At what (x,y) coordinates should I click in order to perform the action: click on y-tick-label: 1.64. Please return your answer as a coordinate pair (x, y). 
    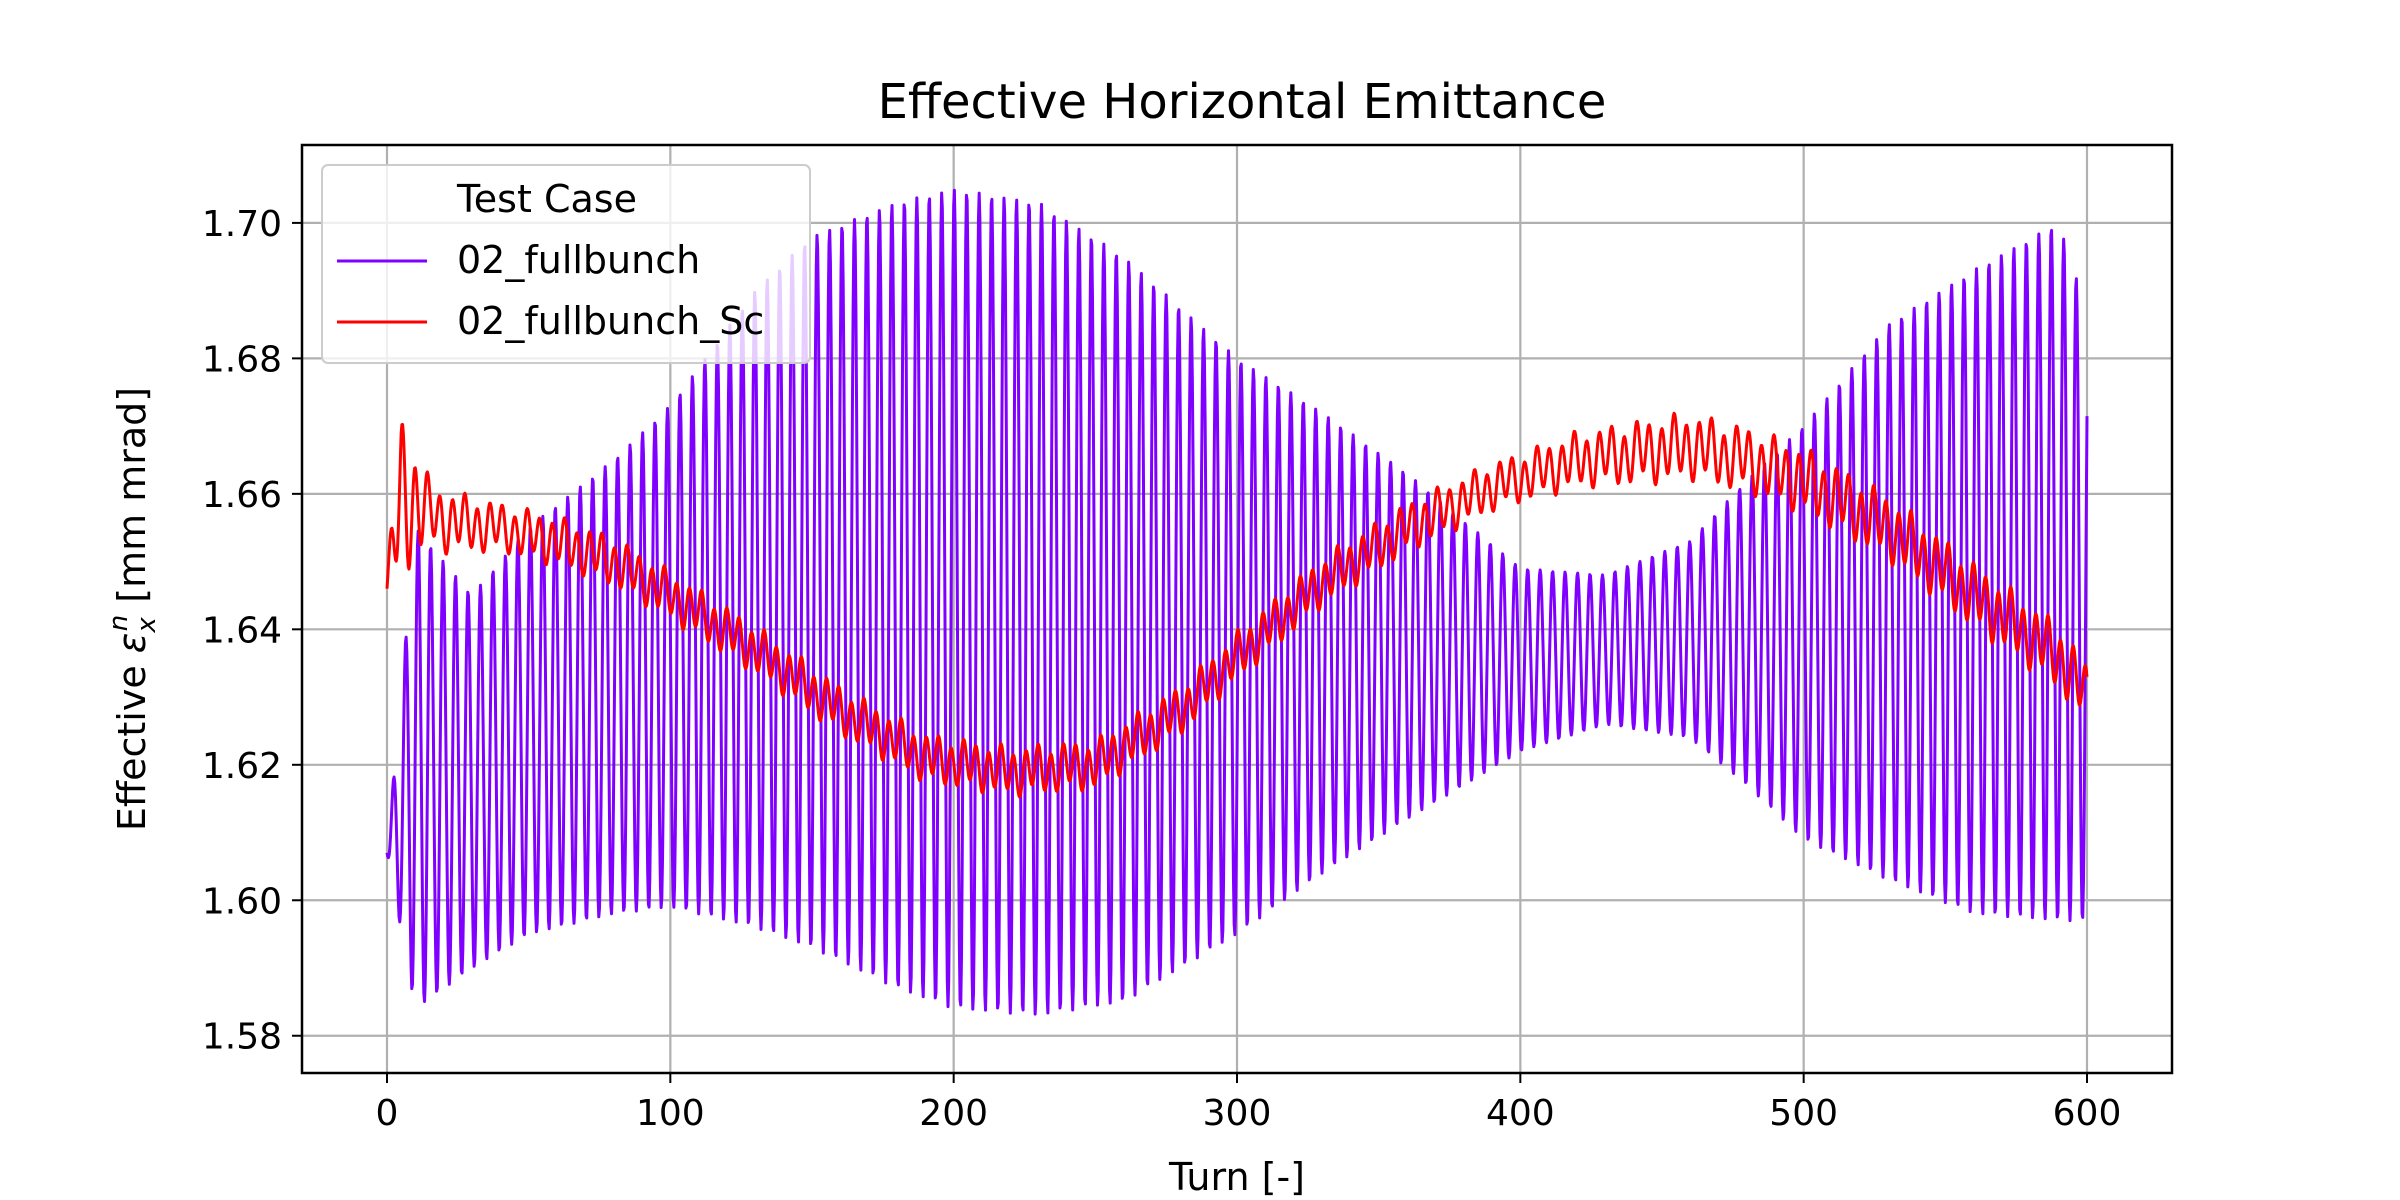
    Looking at the image, I should click on (242, 630).